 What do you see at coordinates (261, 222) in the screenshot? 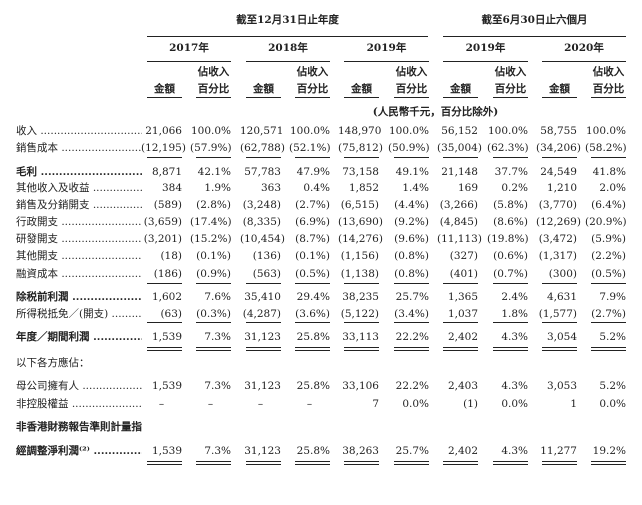
I see `table-cell: (8,335)` at bounding box center [261, 222].